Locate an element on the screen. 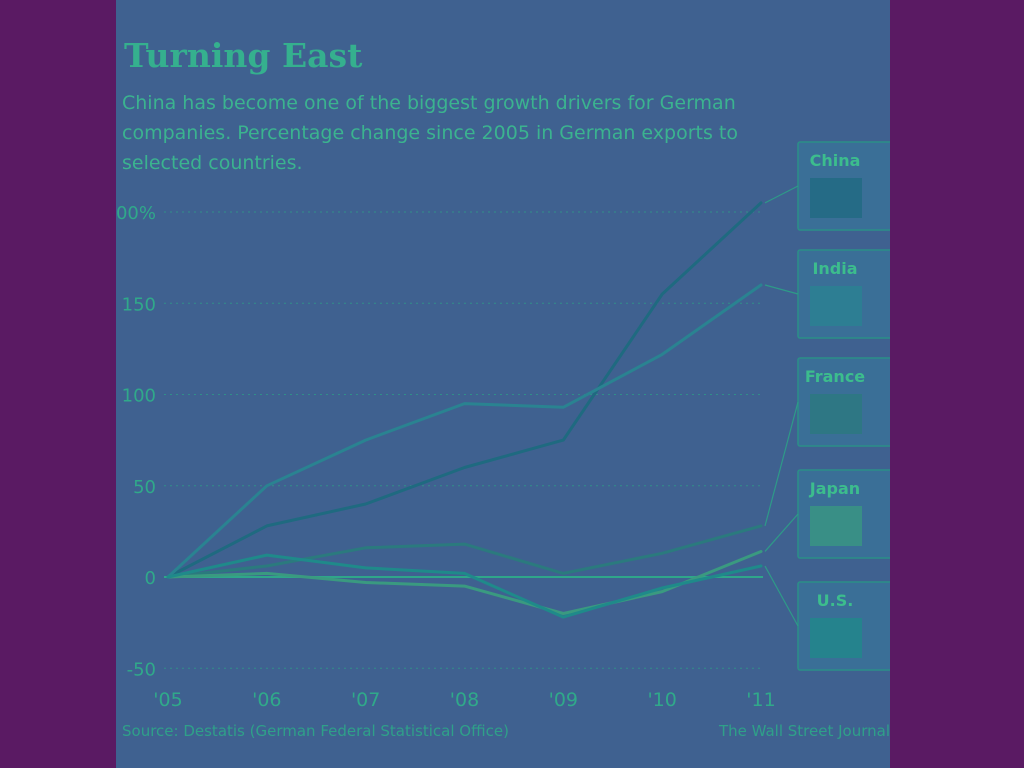 The width and height of the screenshot is (1024, 768). publisher-credit: The Wall Street Journal is located at coordinates (804, 731).